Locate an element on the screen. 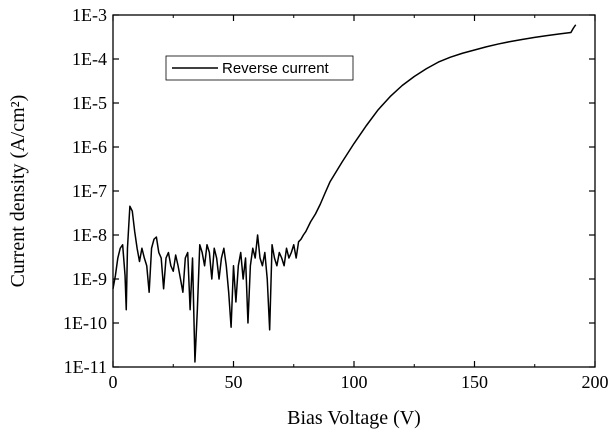  y-tick-label: 1E-8 is located at coordinates (89, 235).